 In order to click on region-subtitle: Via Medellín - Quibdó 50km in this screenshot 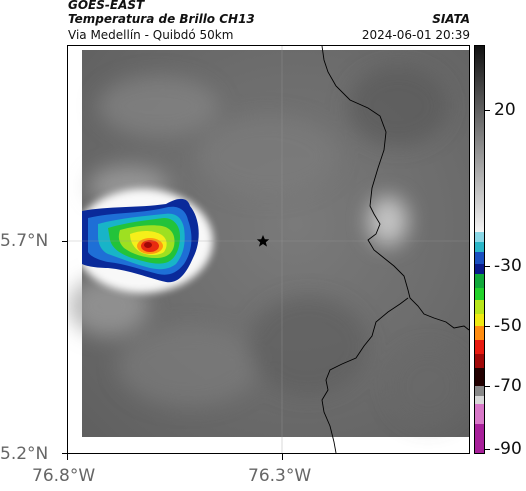, I will do `click(151, 35)`.